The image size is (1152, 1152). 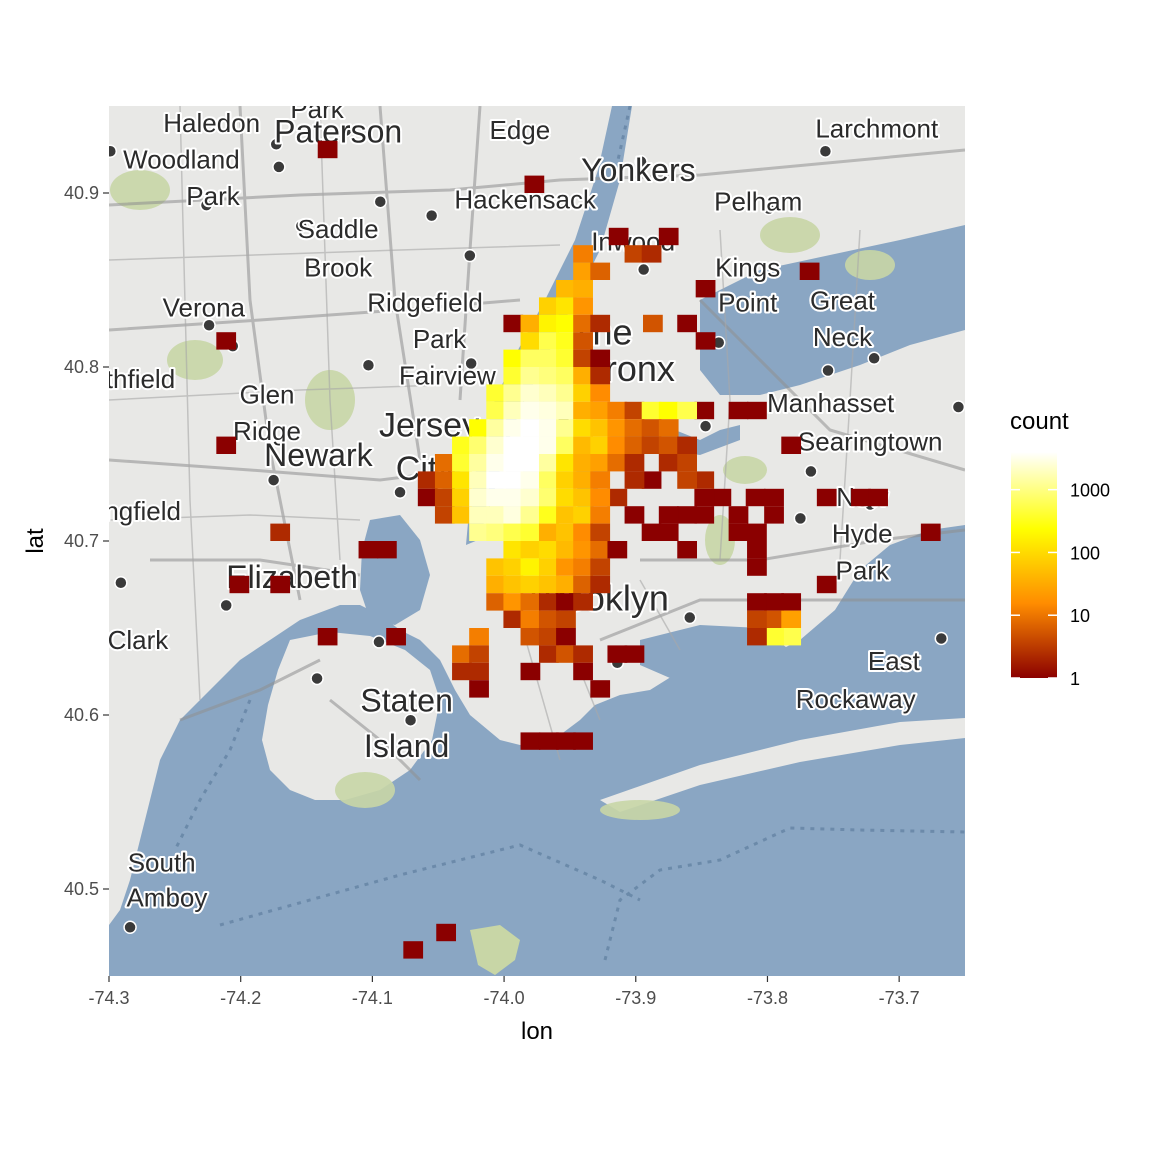 I want to click on place-label: Park, so click(x=317, y=109).